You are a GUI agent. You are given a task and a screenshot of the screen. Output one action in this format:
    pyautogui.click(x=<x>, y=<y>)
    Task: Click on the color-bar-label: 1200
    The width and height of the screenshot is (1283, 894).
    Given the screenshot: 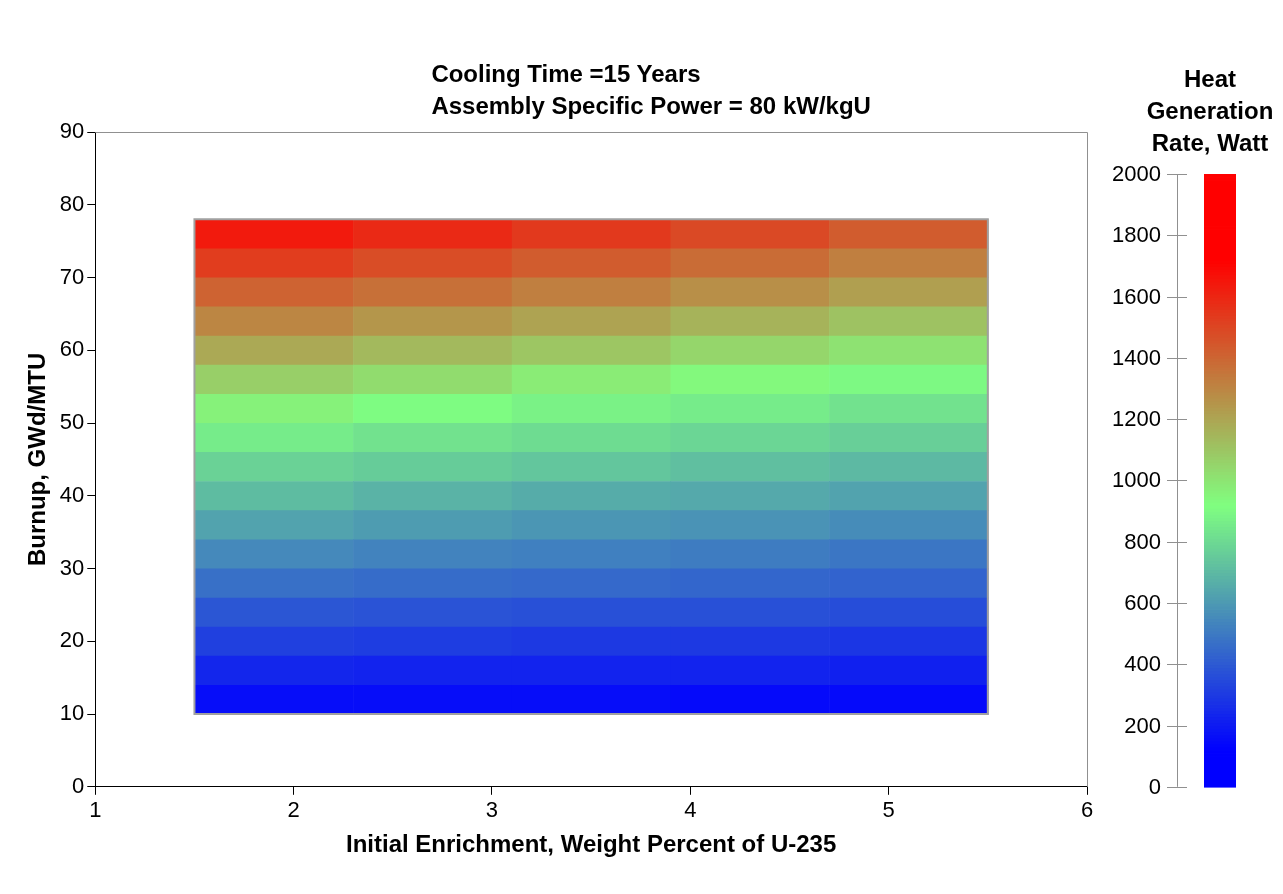 What is the action you would take?
    pyautogui.click(x=1136, y=418)
    